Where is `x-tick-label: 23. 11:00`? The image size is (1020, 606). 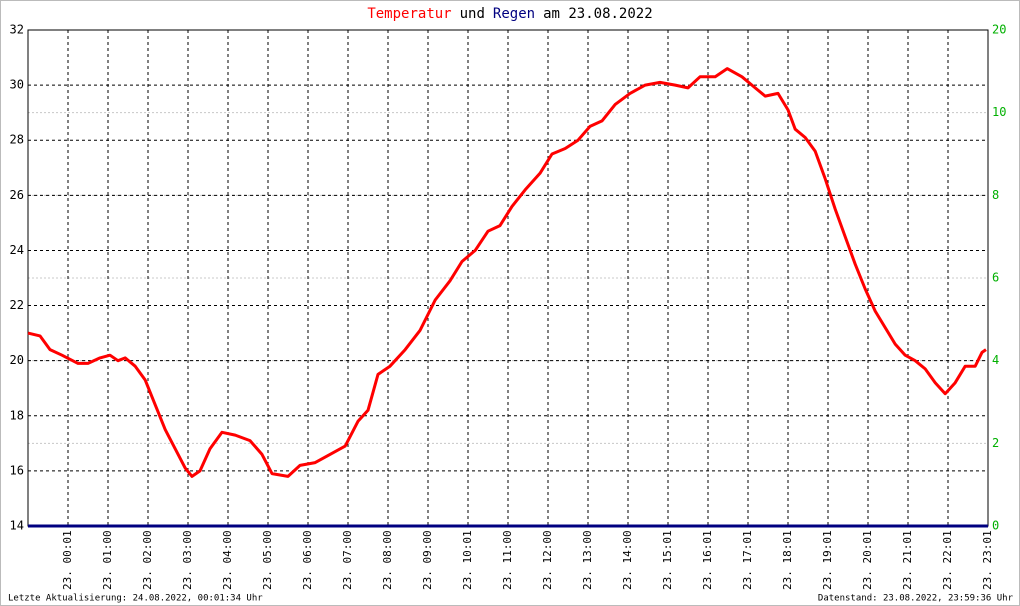 x-tick-label: 23. 11:00 is located at coordinates (507, 560).